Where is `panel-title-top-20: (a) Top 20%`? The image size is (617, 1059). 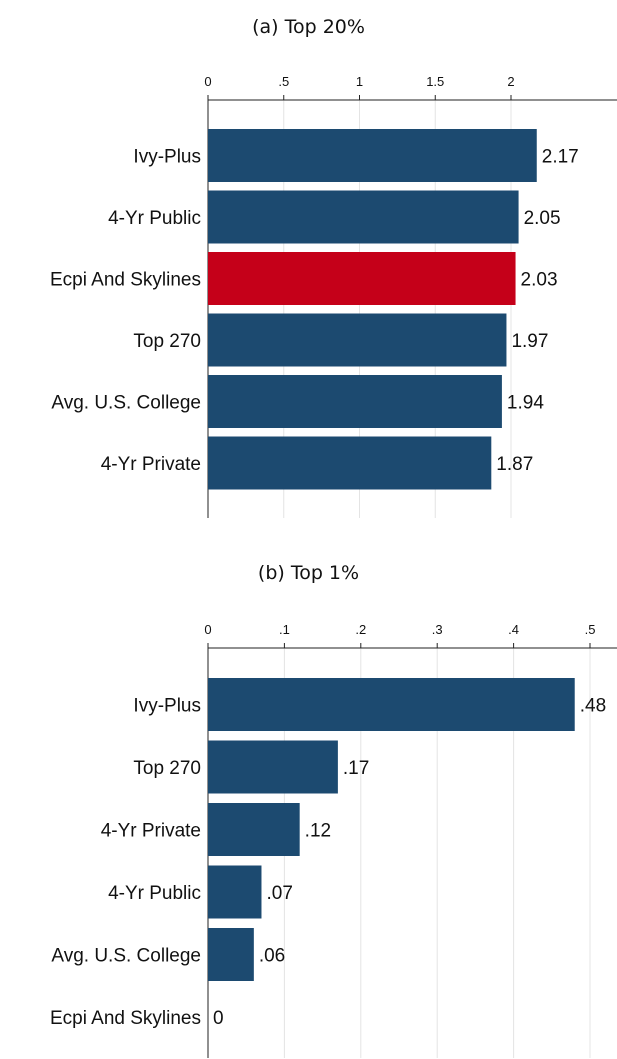
panel-title-top-20: (a) Top 20% is located at coordinates (308, 27).